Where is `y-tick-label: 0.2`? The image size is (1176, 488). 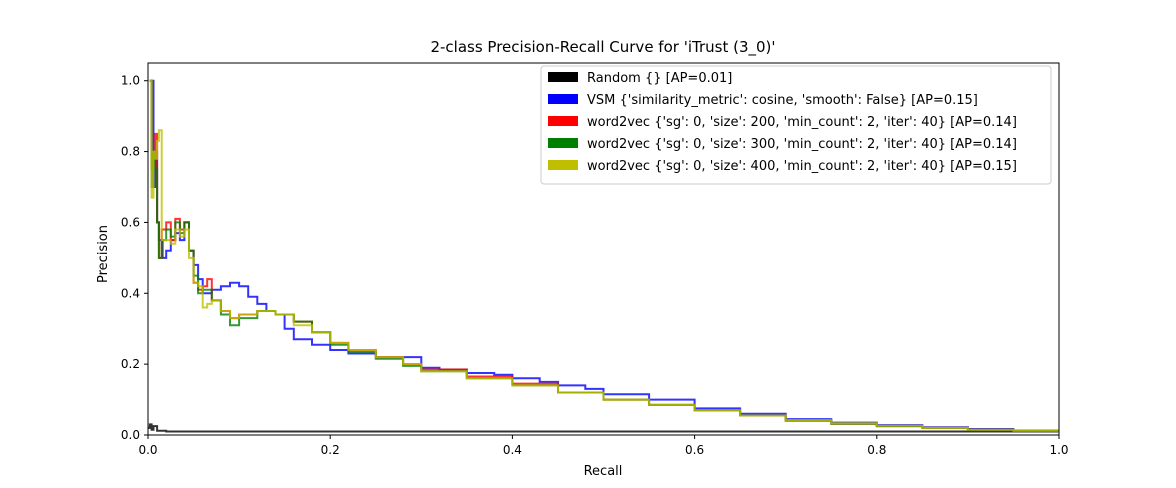 y-tick-label: 0.2 is located at coordinates (130, 364).